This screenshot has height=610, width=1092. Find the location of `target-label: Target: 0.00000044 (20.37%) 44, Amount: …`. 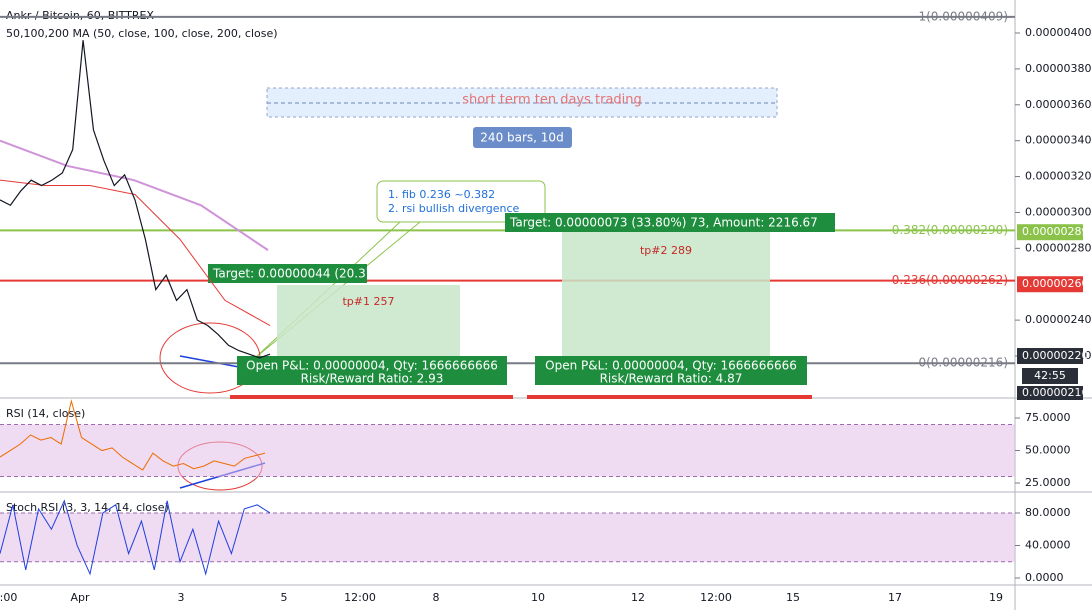

target-label: Target: 0.00000044 (20.37%) 44, Amount: … is located at coordinates (366, 274).